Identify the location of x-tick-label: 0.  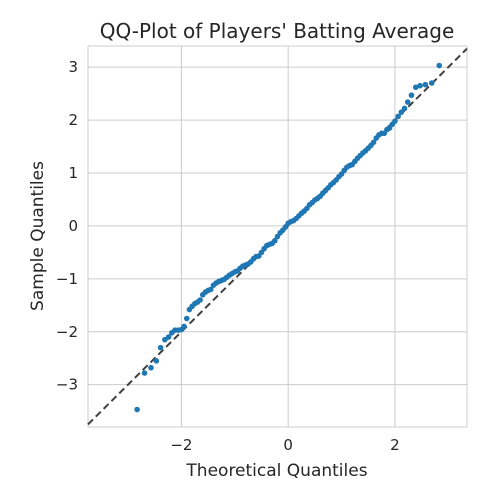
(288, 445).